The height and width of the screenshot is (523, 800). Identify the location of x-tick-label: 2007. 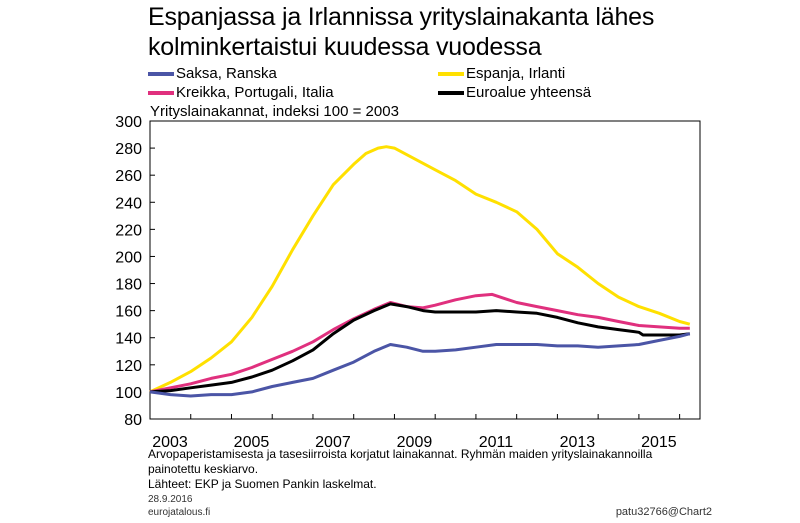
(333, 442).